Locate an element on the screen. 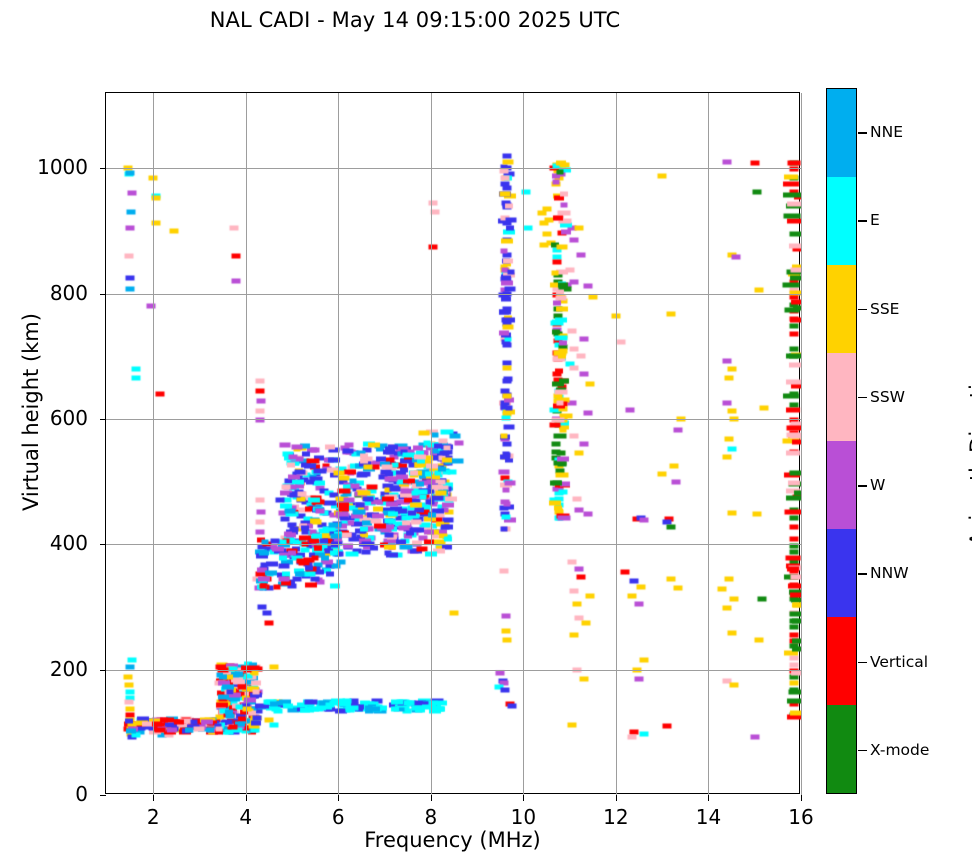 The height and width of the screenshot is (865, 972). x-axis-title: Frequency (MHz) is located at coordinates (452, 840).